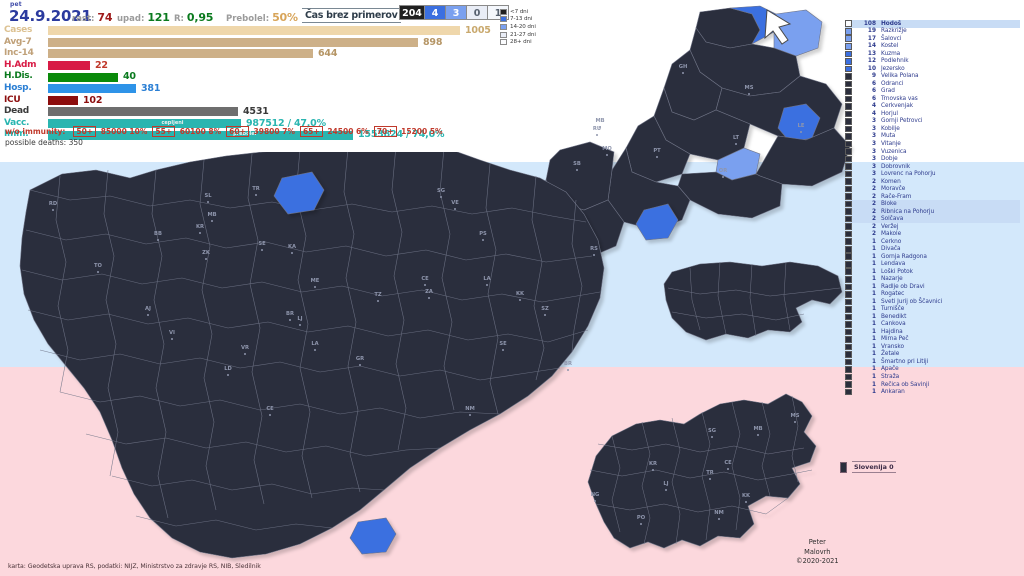  What do you see at coordinates (245, 134) in the screenshot?
I see `bar-inner-label: prebolel` at bounding box center [245, 134].